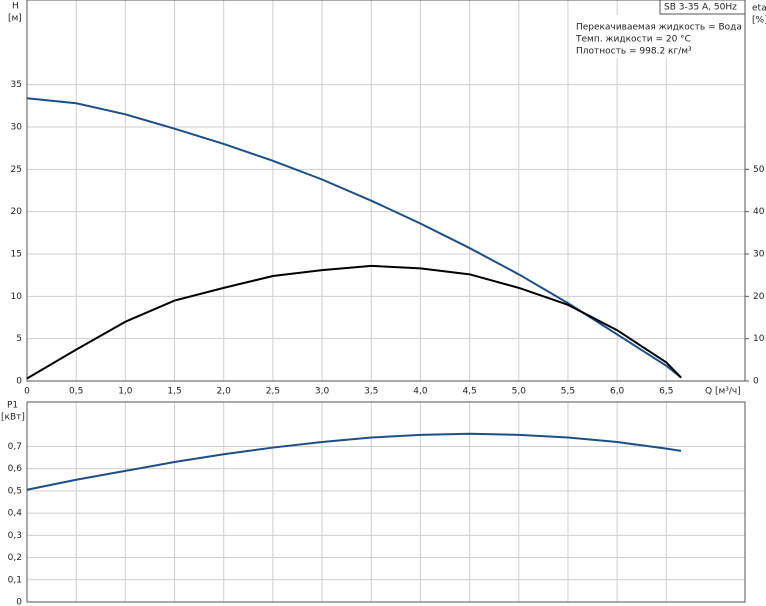 The height and width of the screenshot is (606, 766). Describe the element at coordinates (15, 447) in the screenshot. I see `y-tick-label: 0,7` at that location.